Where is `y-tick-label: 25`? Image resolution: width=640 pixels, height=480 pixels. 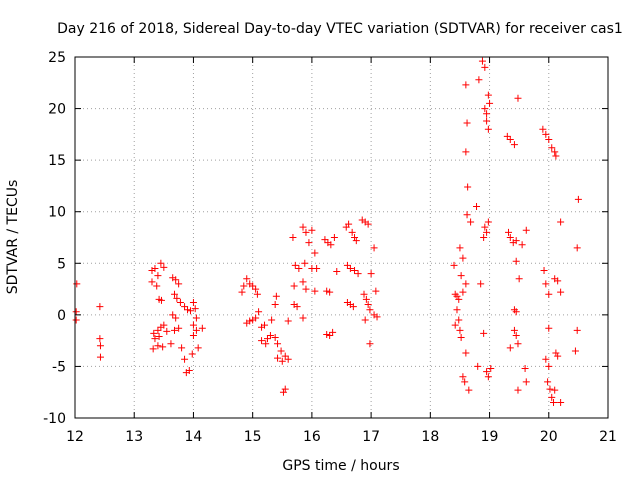 y-tick-label: 25 is located at coordinates (57, 58).